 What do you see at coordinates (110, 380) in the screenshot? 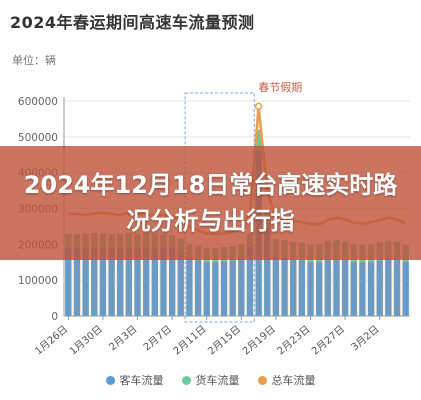
I see `legend-dot-passenger` at bounding box center [110, 380].